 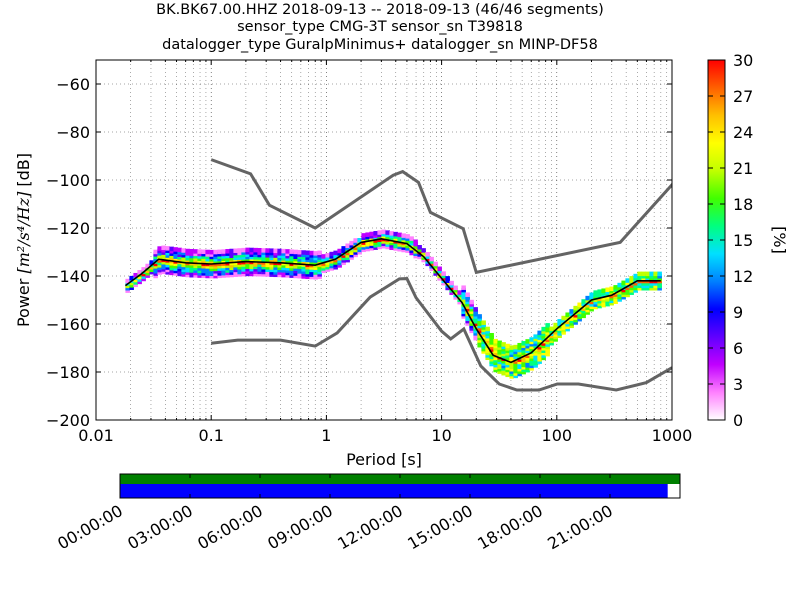 What do you see at coordinates (370, 527) in the screenshot?
I see `timeline-tick-label: 12:00:00` at bounding box center [370, 527].